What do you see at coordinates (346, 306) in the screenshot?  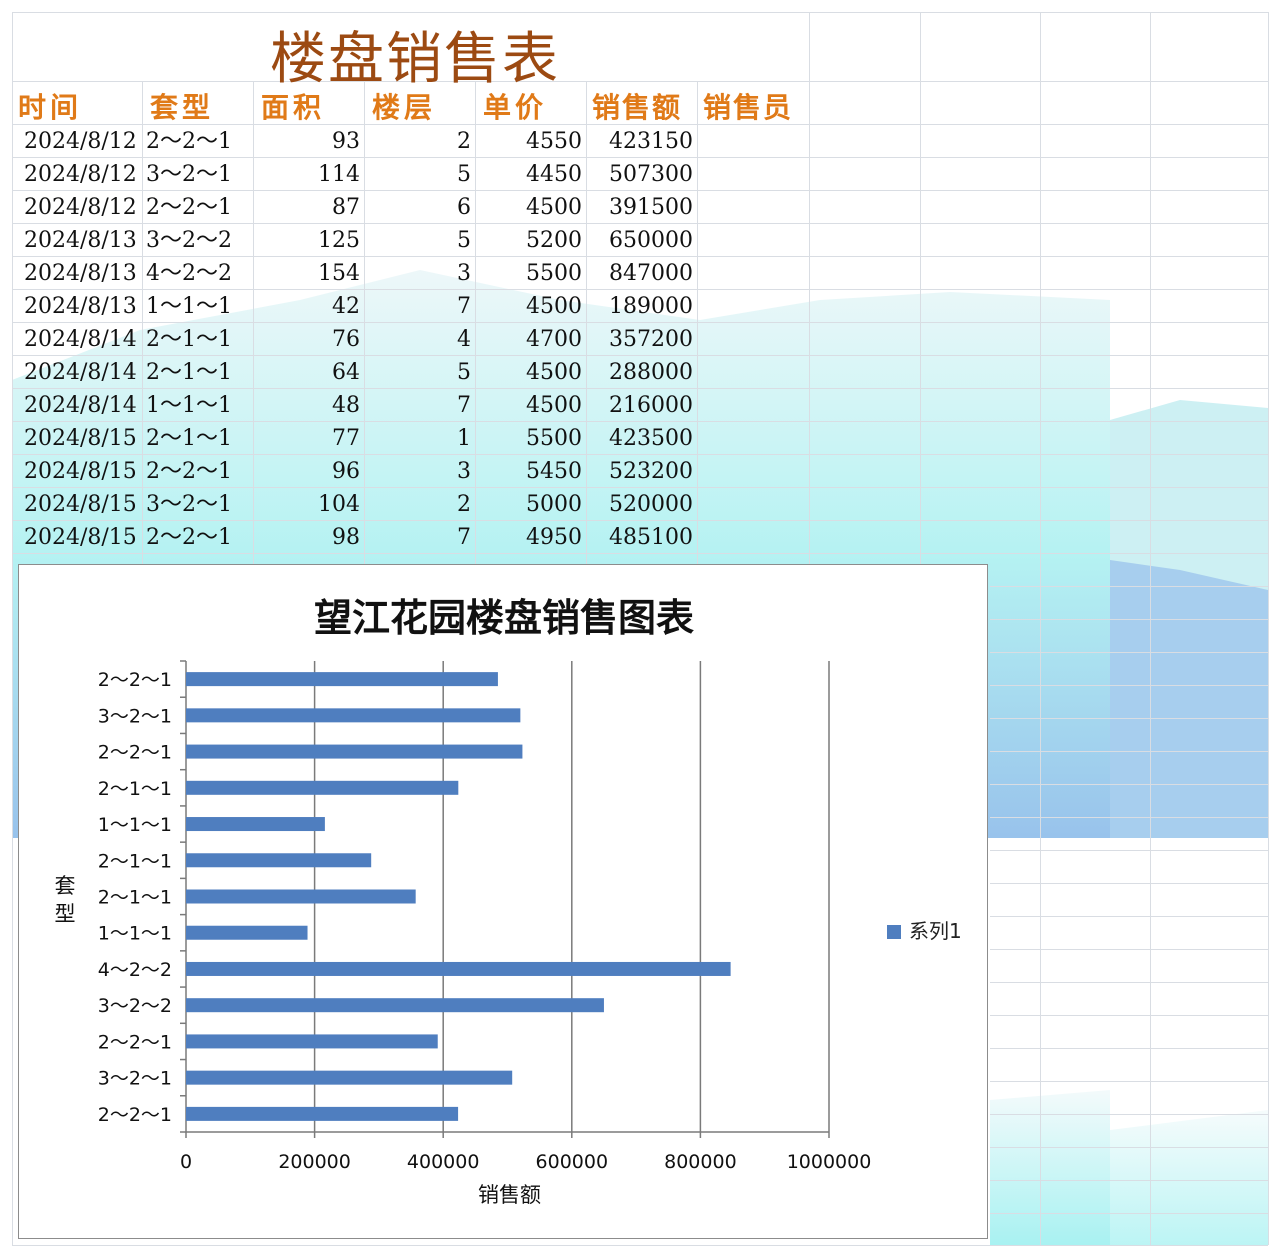 I see `cell-area: 42` at bounding box center [346, 306].